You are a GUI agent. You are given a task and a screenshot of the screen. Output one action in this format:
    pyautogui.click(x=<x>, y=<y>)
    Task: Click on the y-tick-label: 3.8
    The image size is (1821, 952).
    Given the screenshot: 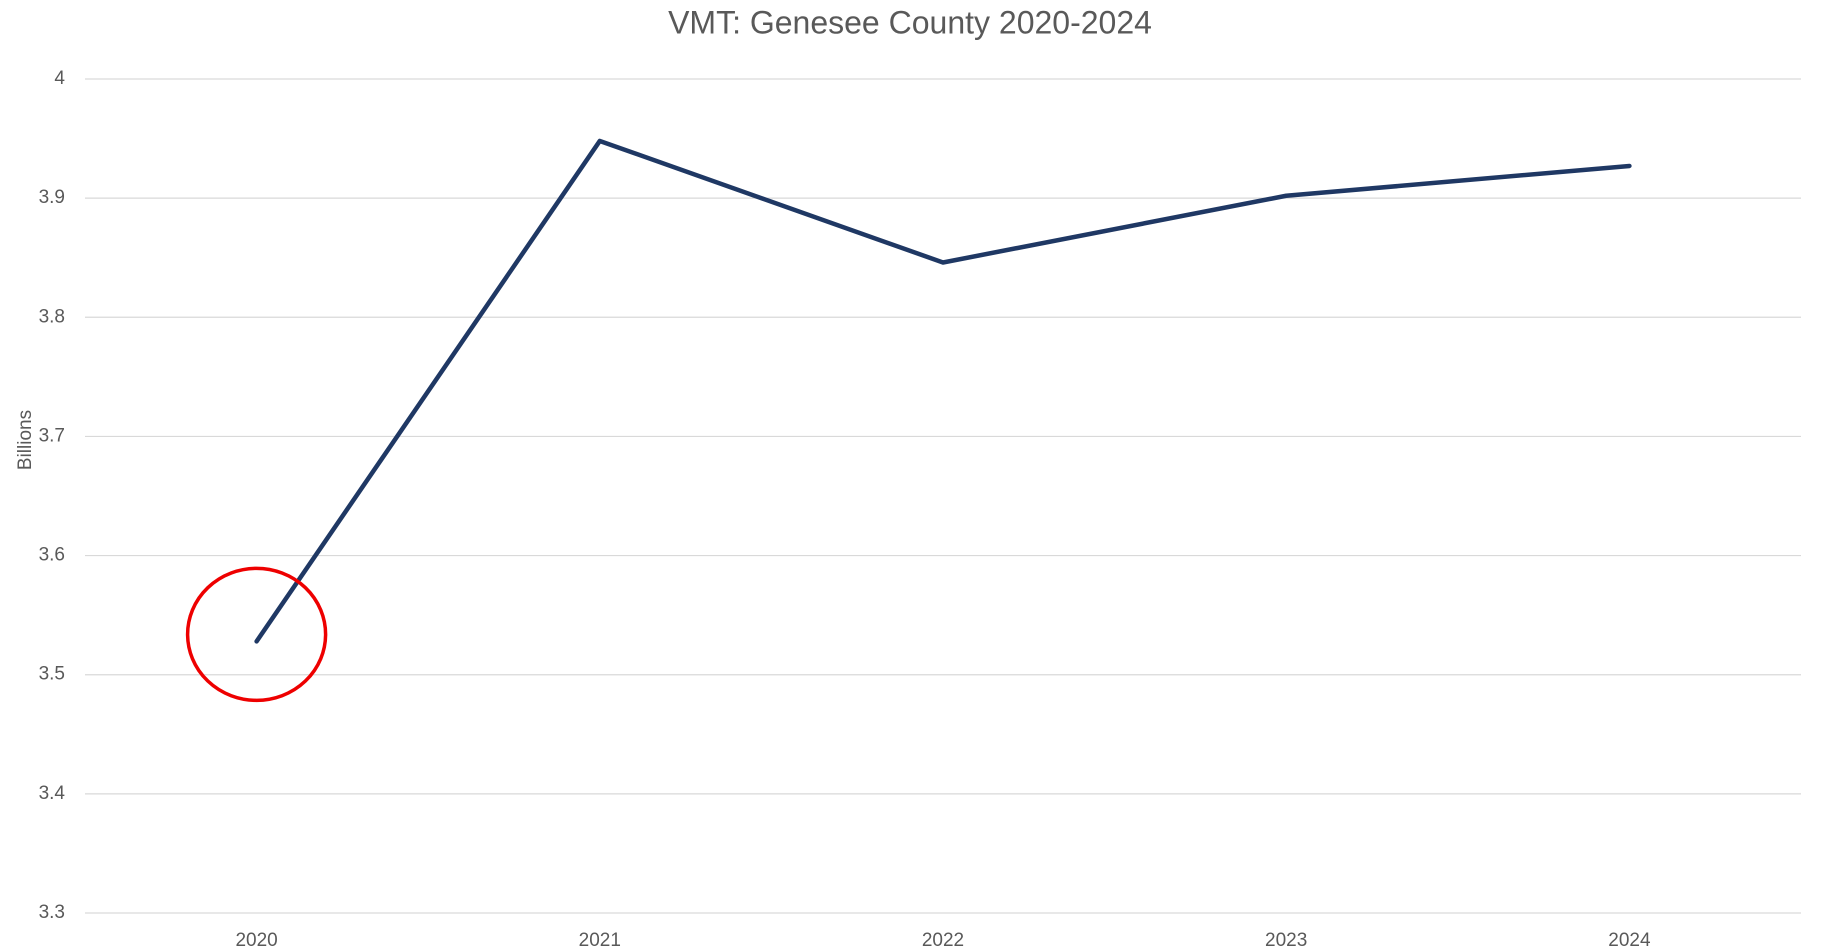 What is the action you would take?
    pyautogui.click(x=52, y=316)
    